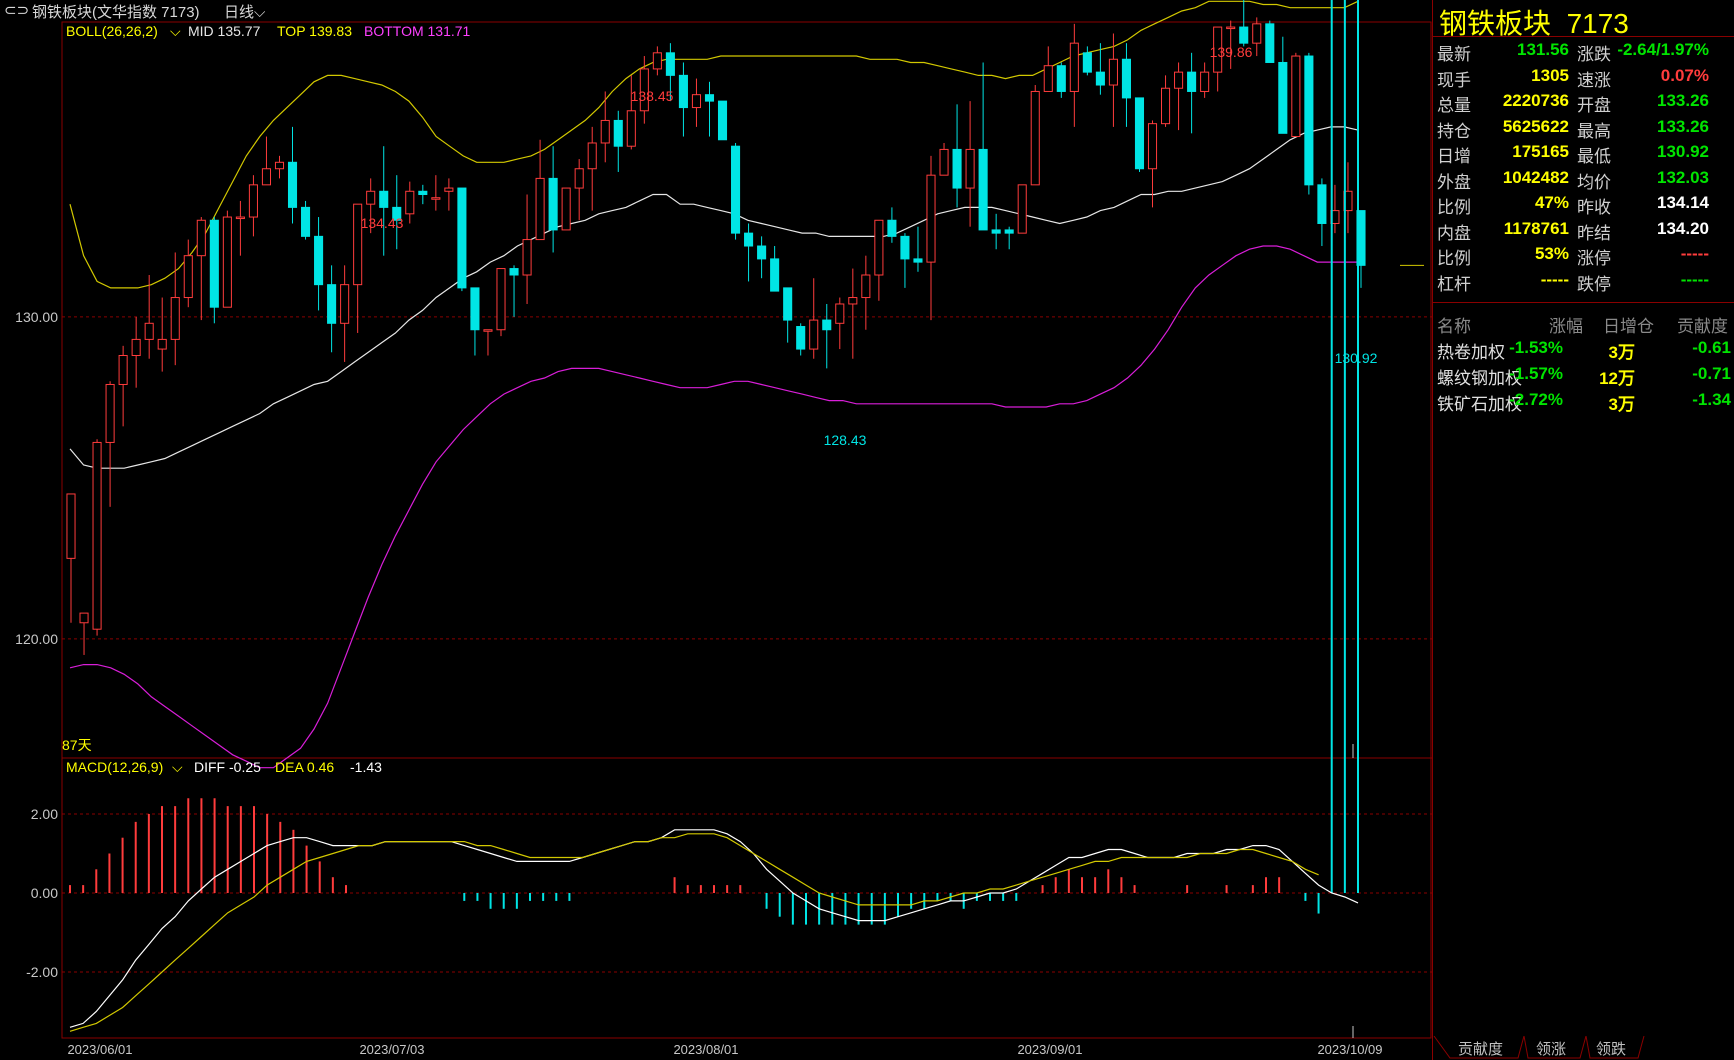 The width and height of the screenshot is (1734, 1060). I want to click on sector-row: 铁矿石加权 -2.72% 3万 -1.34, so click(1583, 402).